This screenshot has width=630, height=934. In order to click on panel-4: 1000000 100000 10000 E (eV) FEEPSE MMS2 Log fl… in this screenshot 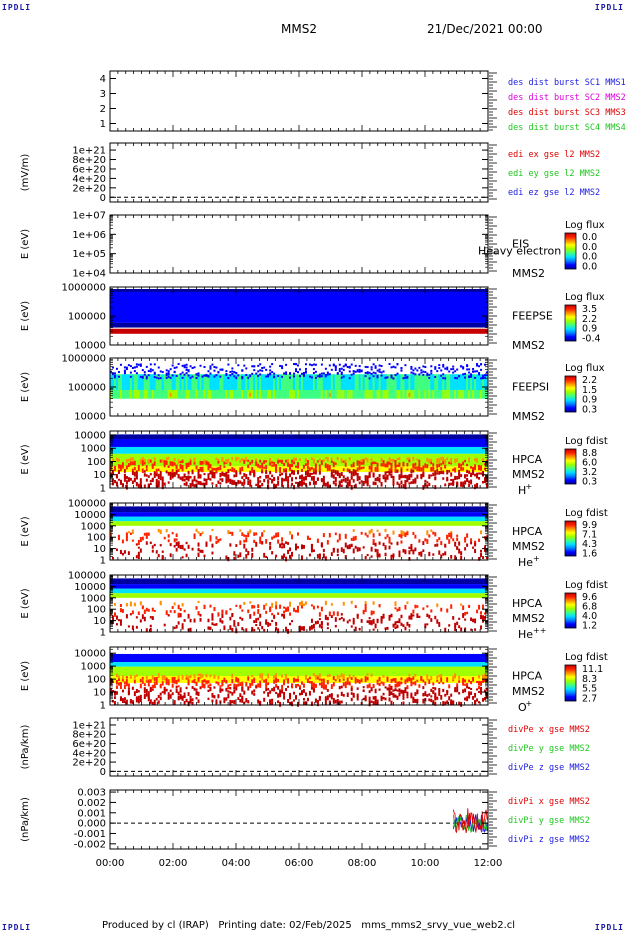, I will do `click(312, 318)`.